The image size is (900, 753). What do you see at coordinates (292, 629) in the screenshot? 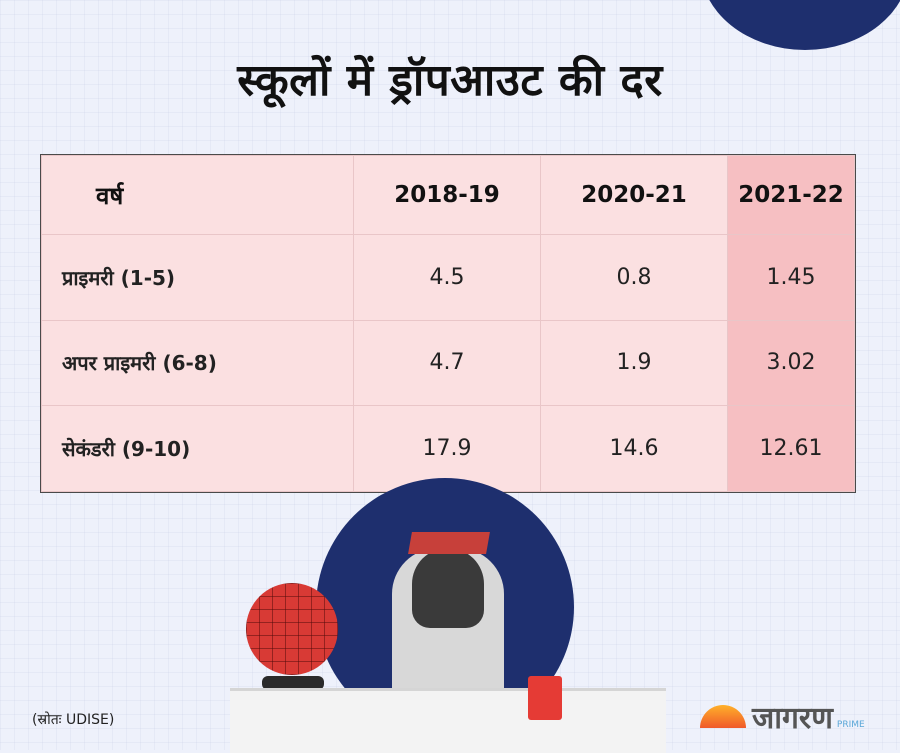
I see `globe-illustration` at bounding box center [292, 629].